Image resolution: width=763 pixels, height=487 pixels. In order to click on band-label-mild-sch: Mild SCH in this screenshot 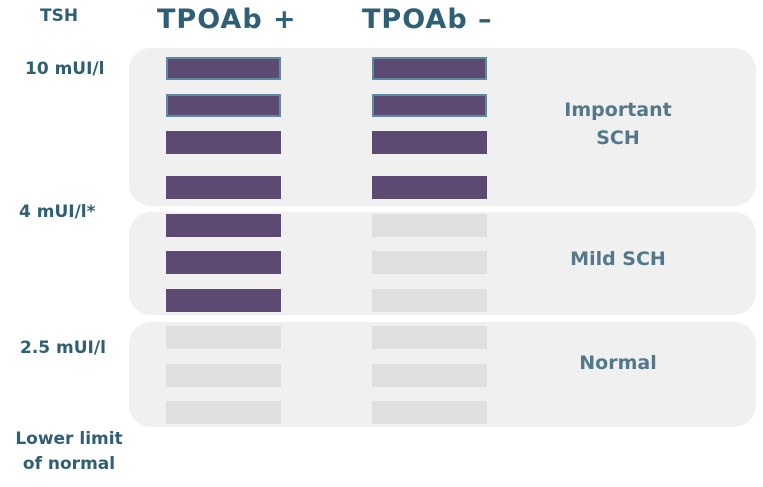, I will do `click(618, 259)`.